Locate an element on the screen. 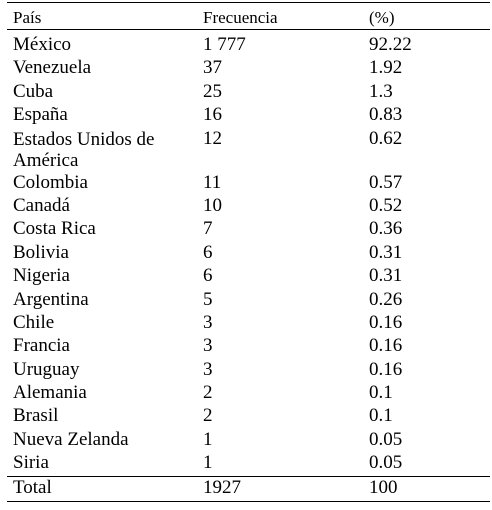 This screenshot has width=492, height=510. table-header-rule is located at coordinates (248, 29).